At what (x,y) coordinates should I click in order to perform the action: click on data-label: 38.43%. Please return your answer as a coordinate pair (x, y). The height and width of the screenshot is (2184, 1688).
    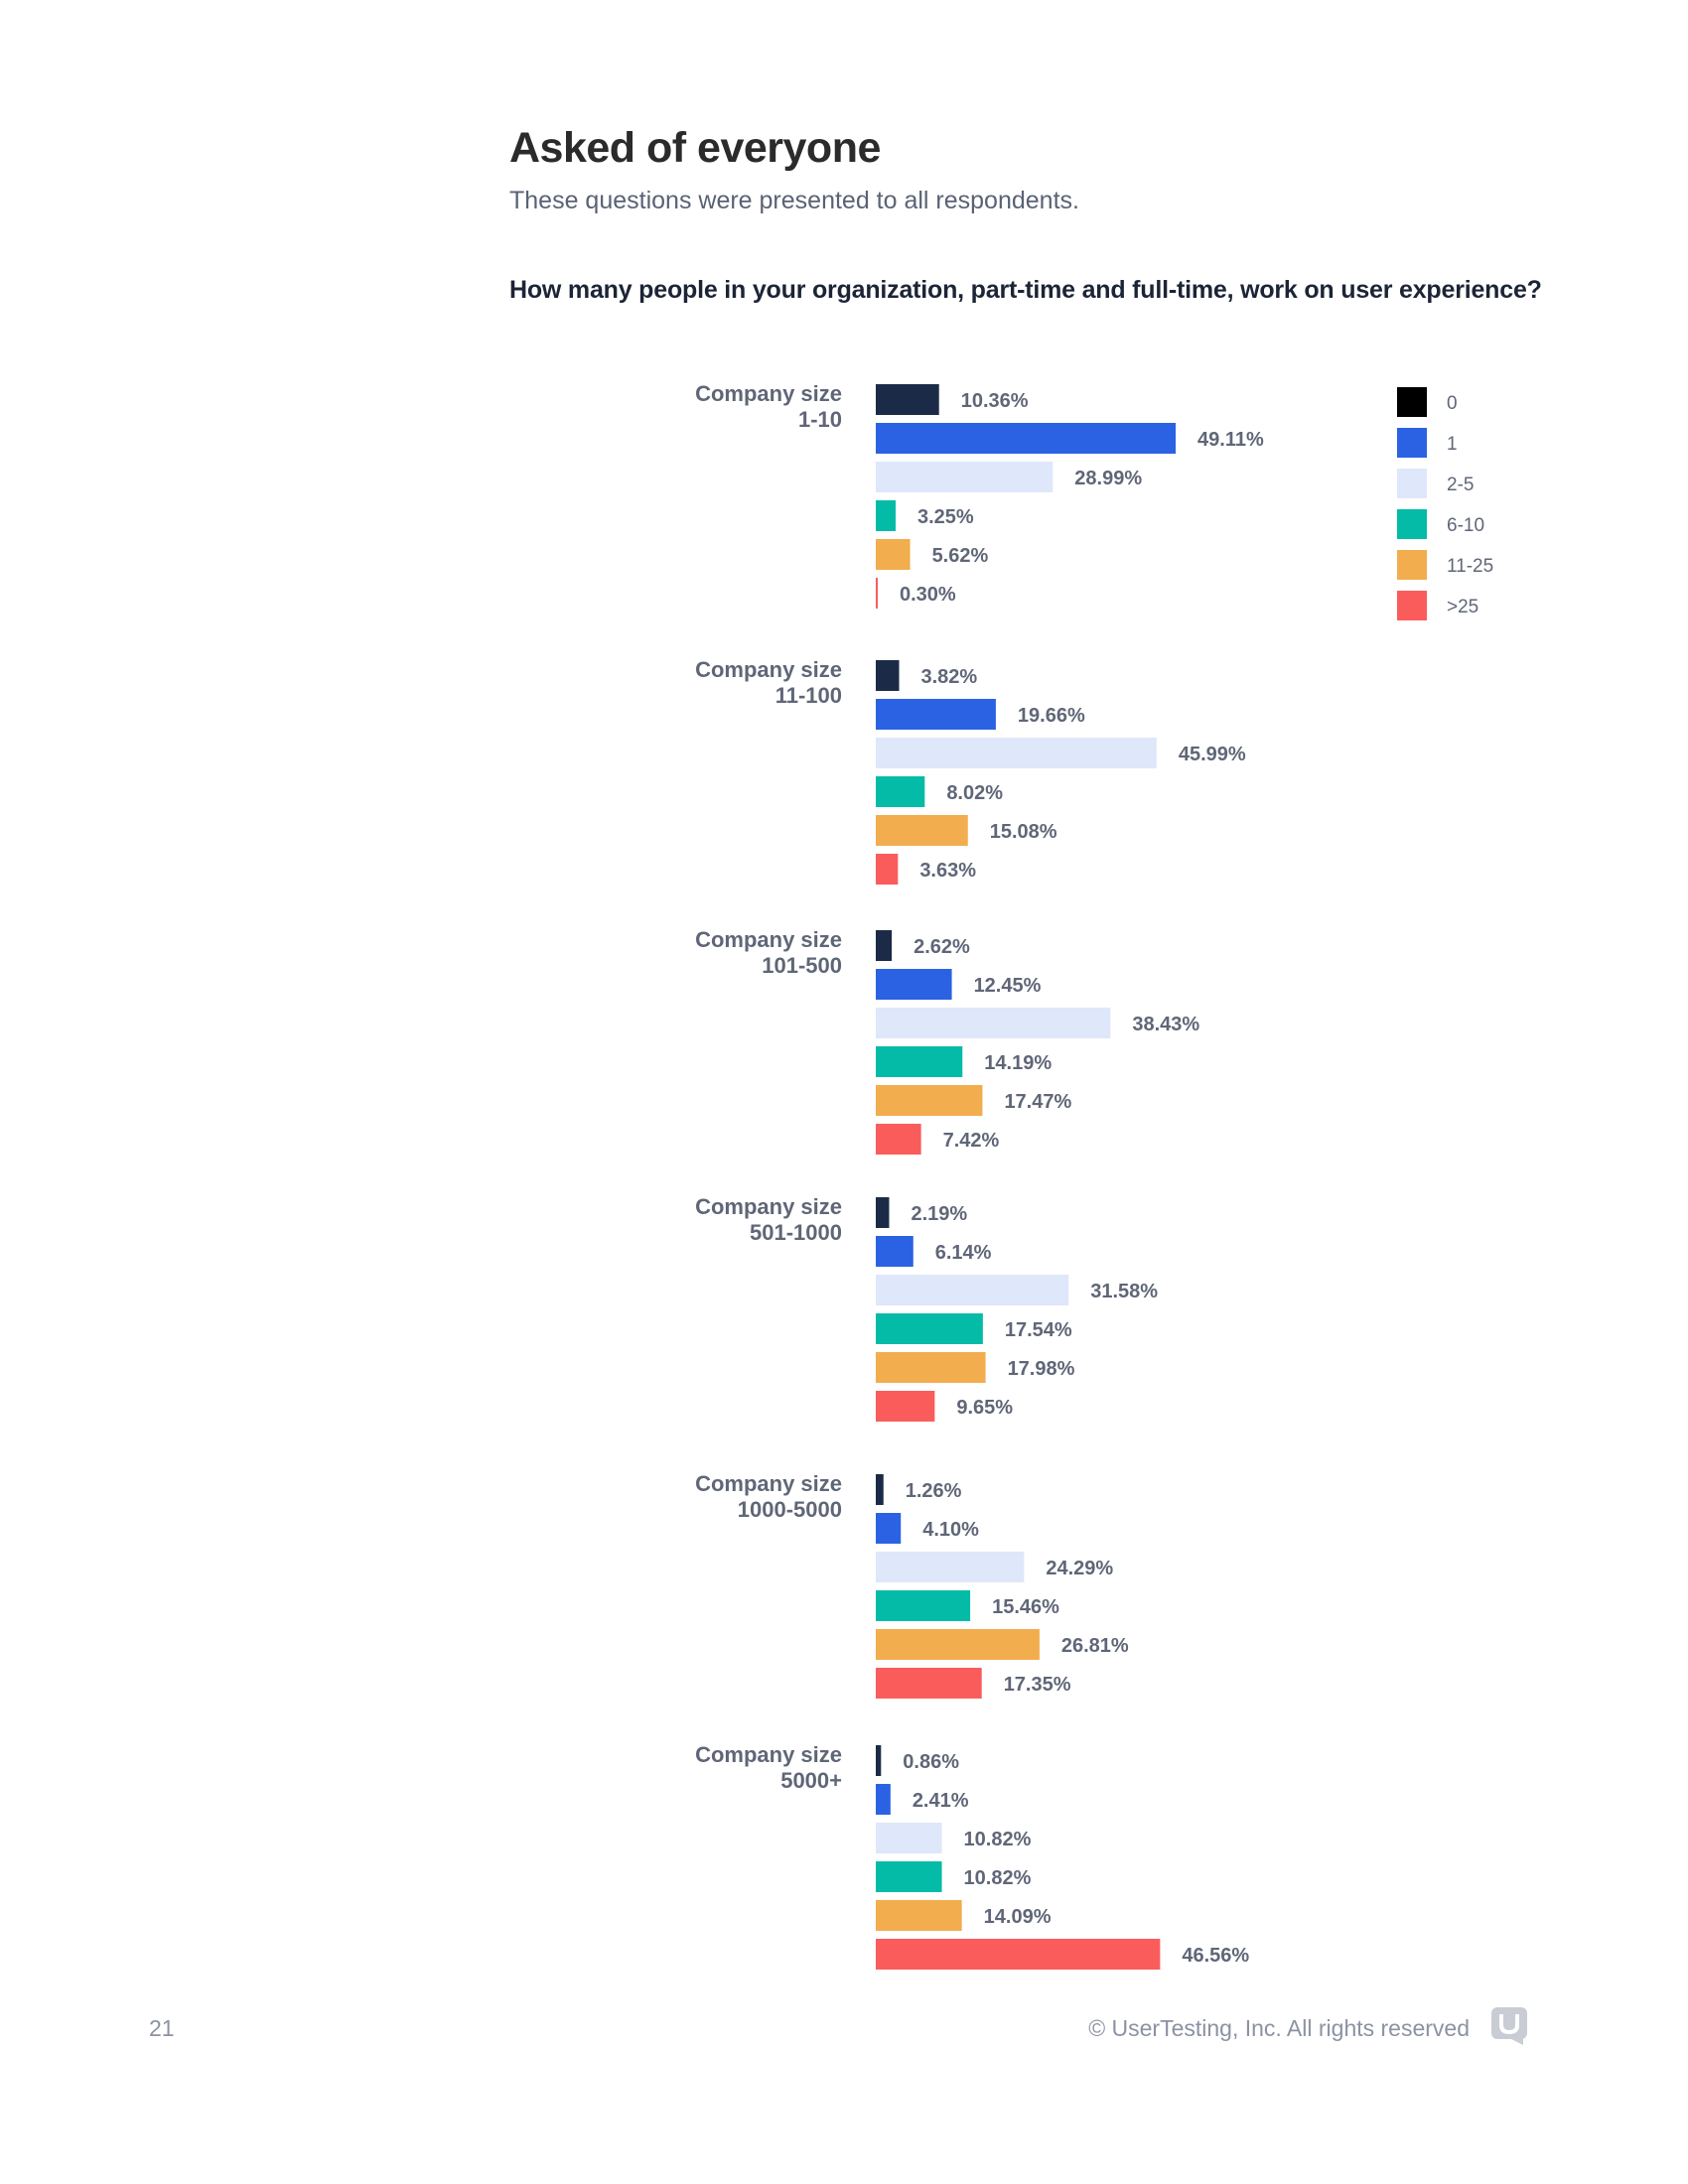
    Looking at the image, I should click on (1165, 1024).